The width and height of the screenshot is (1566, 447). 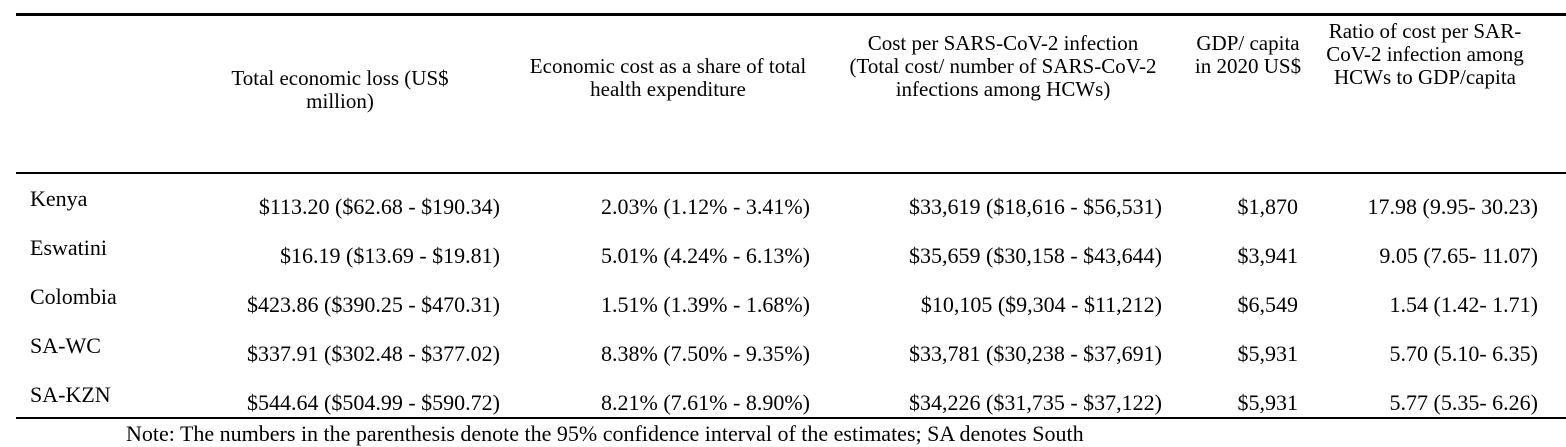 I want to click on row-label: SA-WC, so click(x=65, y=345).